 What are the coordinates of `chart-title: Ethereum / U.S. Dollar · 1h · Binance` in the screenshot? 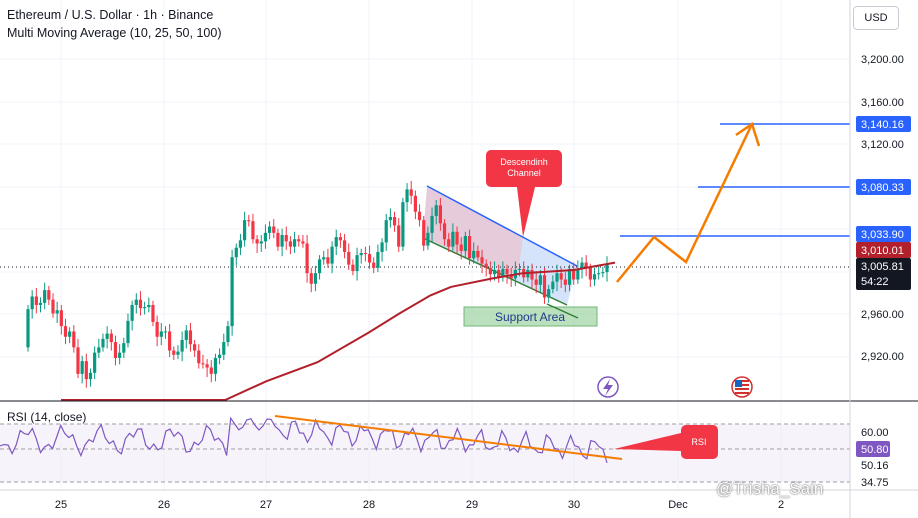 It's located at (110, 15).